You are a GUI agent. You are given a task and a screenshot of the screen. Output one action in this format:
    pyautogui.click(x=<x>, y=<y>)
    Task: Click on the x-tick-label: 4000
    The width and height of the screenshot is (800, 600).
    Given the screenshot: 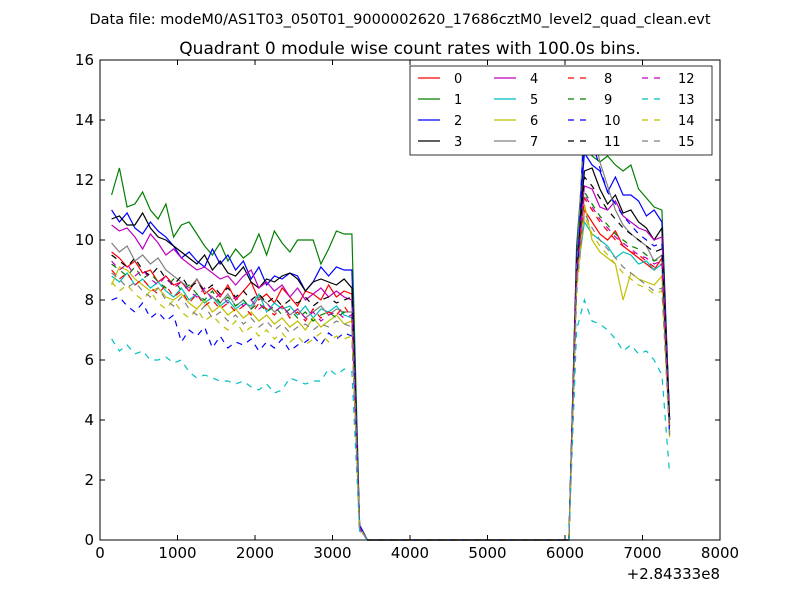 What is the action you would take?
    pyautogui.click(x=410, y=553)
    